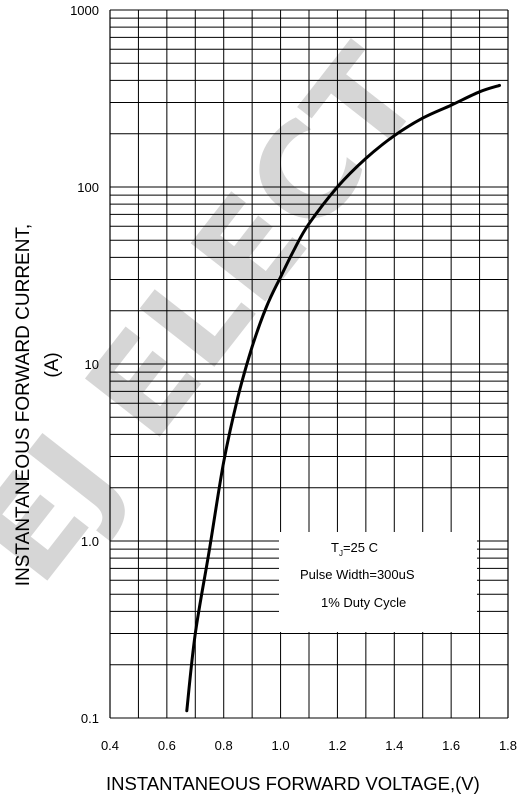 This screenshot has height=801, width=517. What do you see at coordinates (92, 364) in the screenshot?
I see `y-tick-label: 10` at bounding box center [92, 364].